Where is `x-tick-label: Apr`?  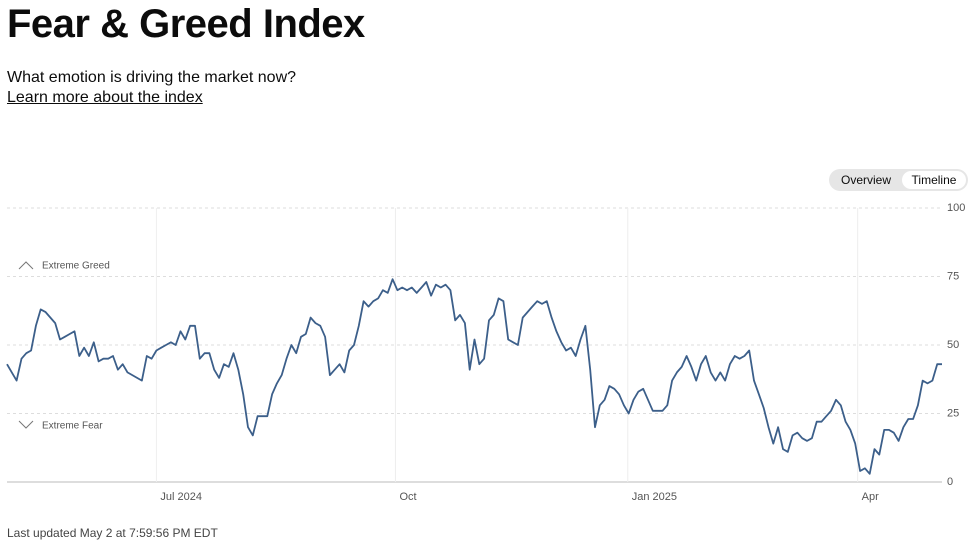 x-tick-label: Apr is located at coordinates (870, 497).